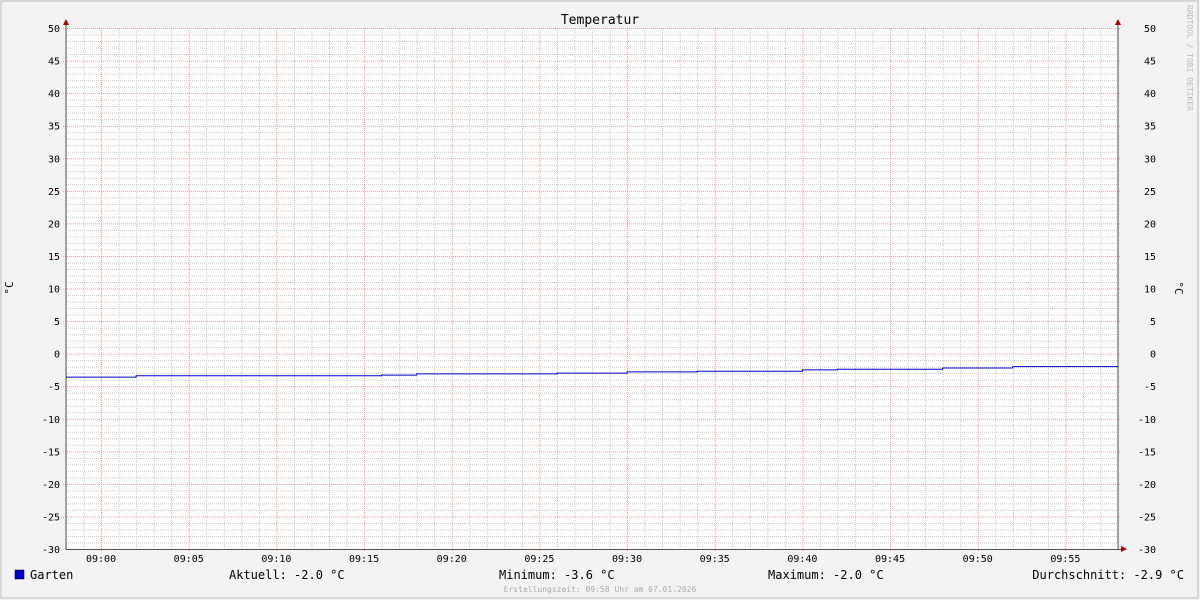 The height and width of the screenshot is (600, 1200). Describe the element at coordinates (890, 559) in the screenshot. I see `x-tick-label: 09:45` at that location.